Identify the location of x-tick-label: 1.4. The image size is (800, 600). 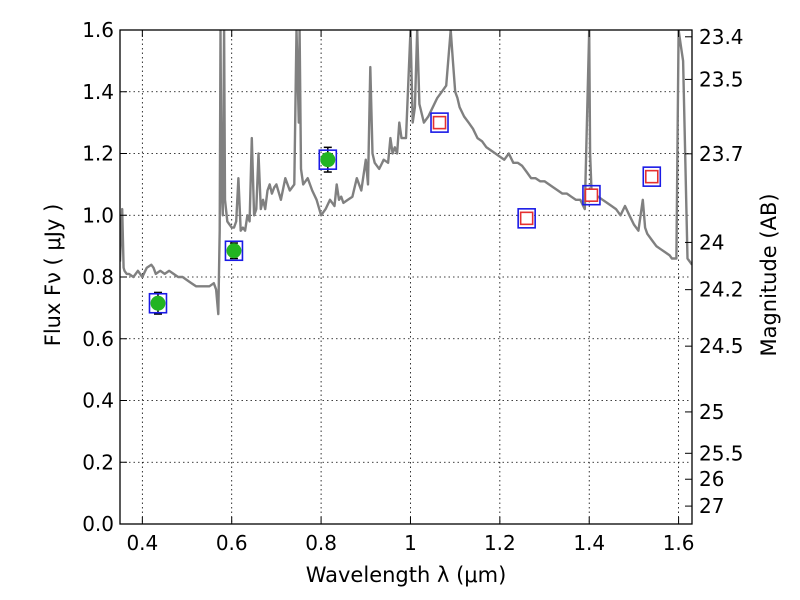
(589, 543).